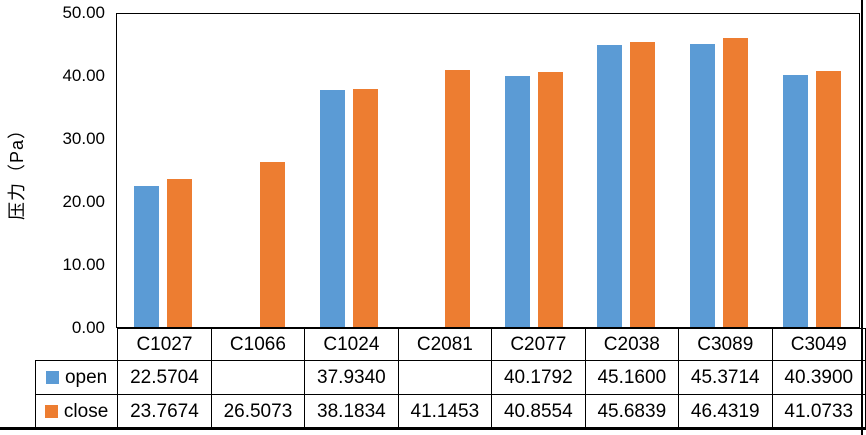 The height and width of the screenshot is (435, 866). What do you see at coordinates (365, 207) in the screenshot?
I see `bar-close-C1024` at bounding box center [365, 207].